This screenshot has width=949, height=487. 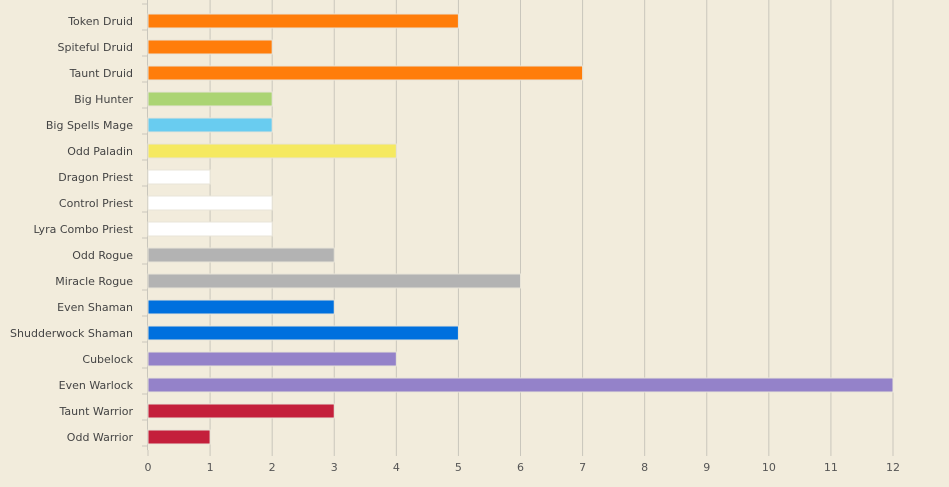 What do you see at coordinates (272, 467) in the screenshot?
I see `x-tick-label: 2` at bounding box center [272, 467].